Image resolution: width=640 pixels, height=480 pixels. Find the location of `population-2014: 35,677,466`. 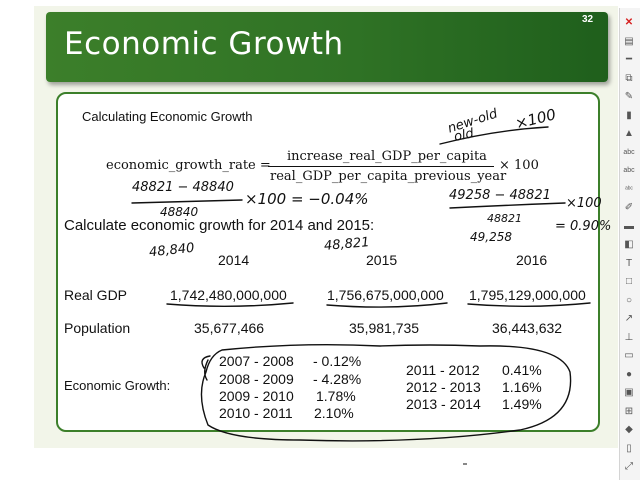

population-2014: 35,677,466 is located at coordinates (229, 328).